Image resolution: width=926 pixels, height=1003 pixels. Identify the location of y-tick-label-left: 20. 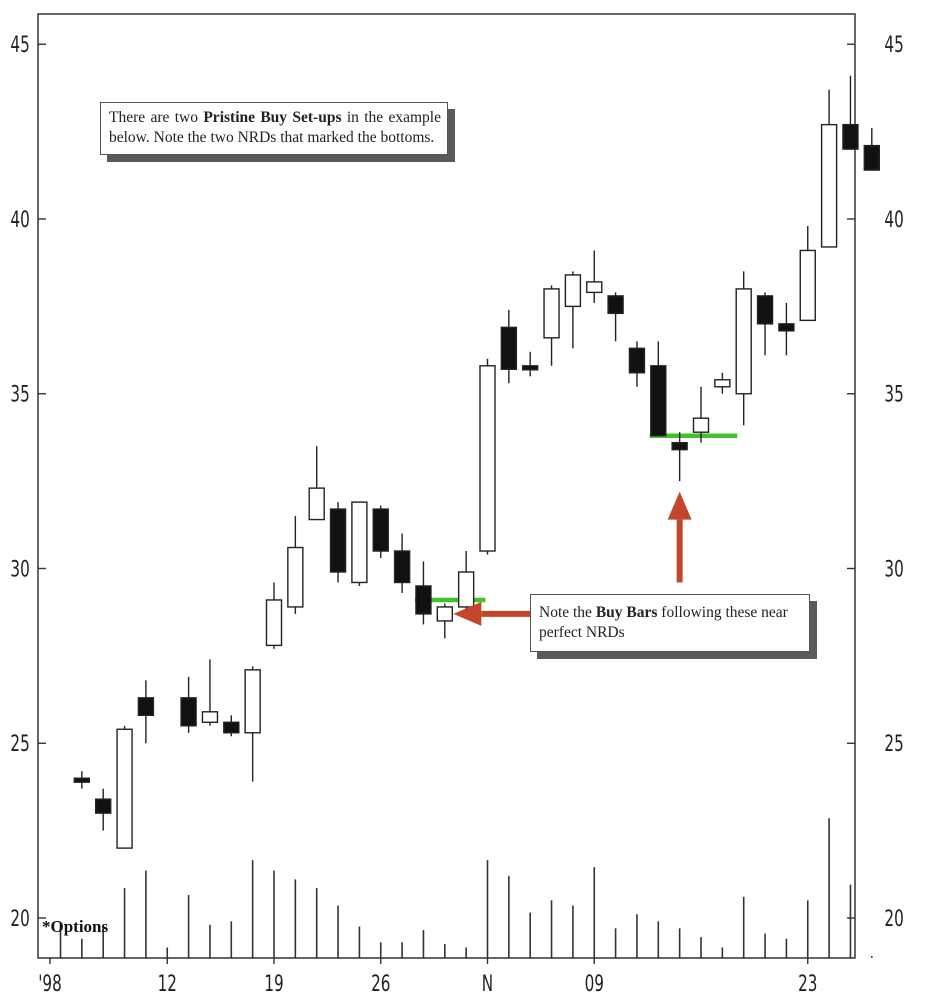
(19, 919).